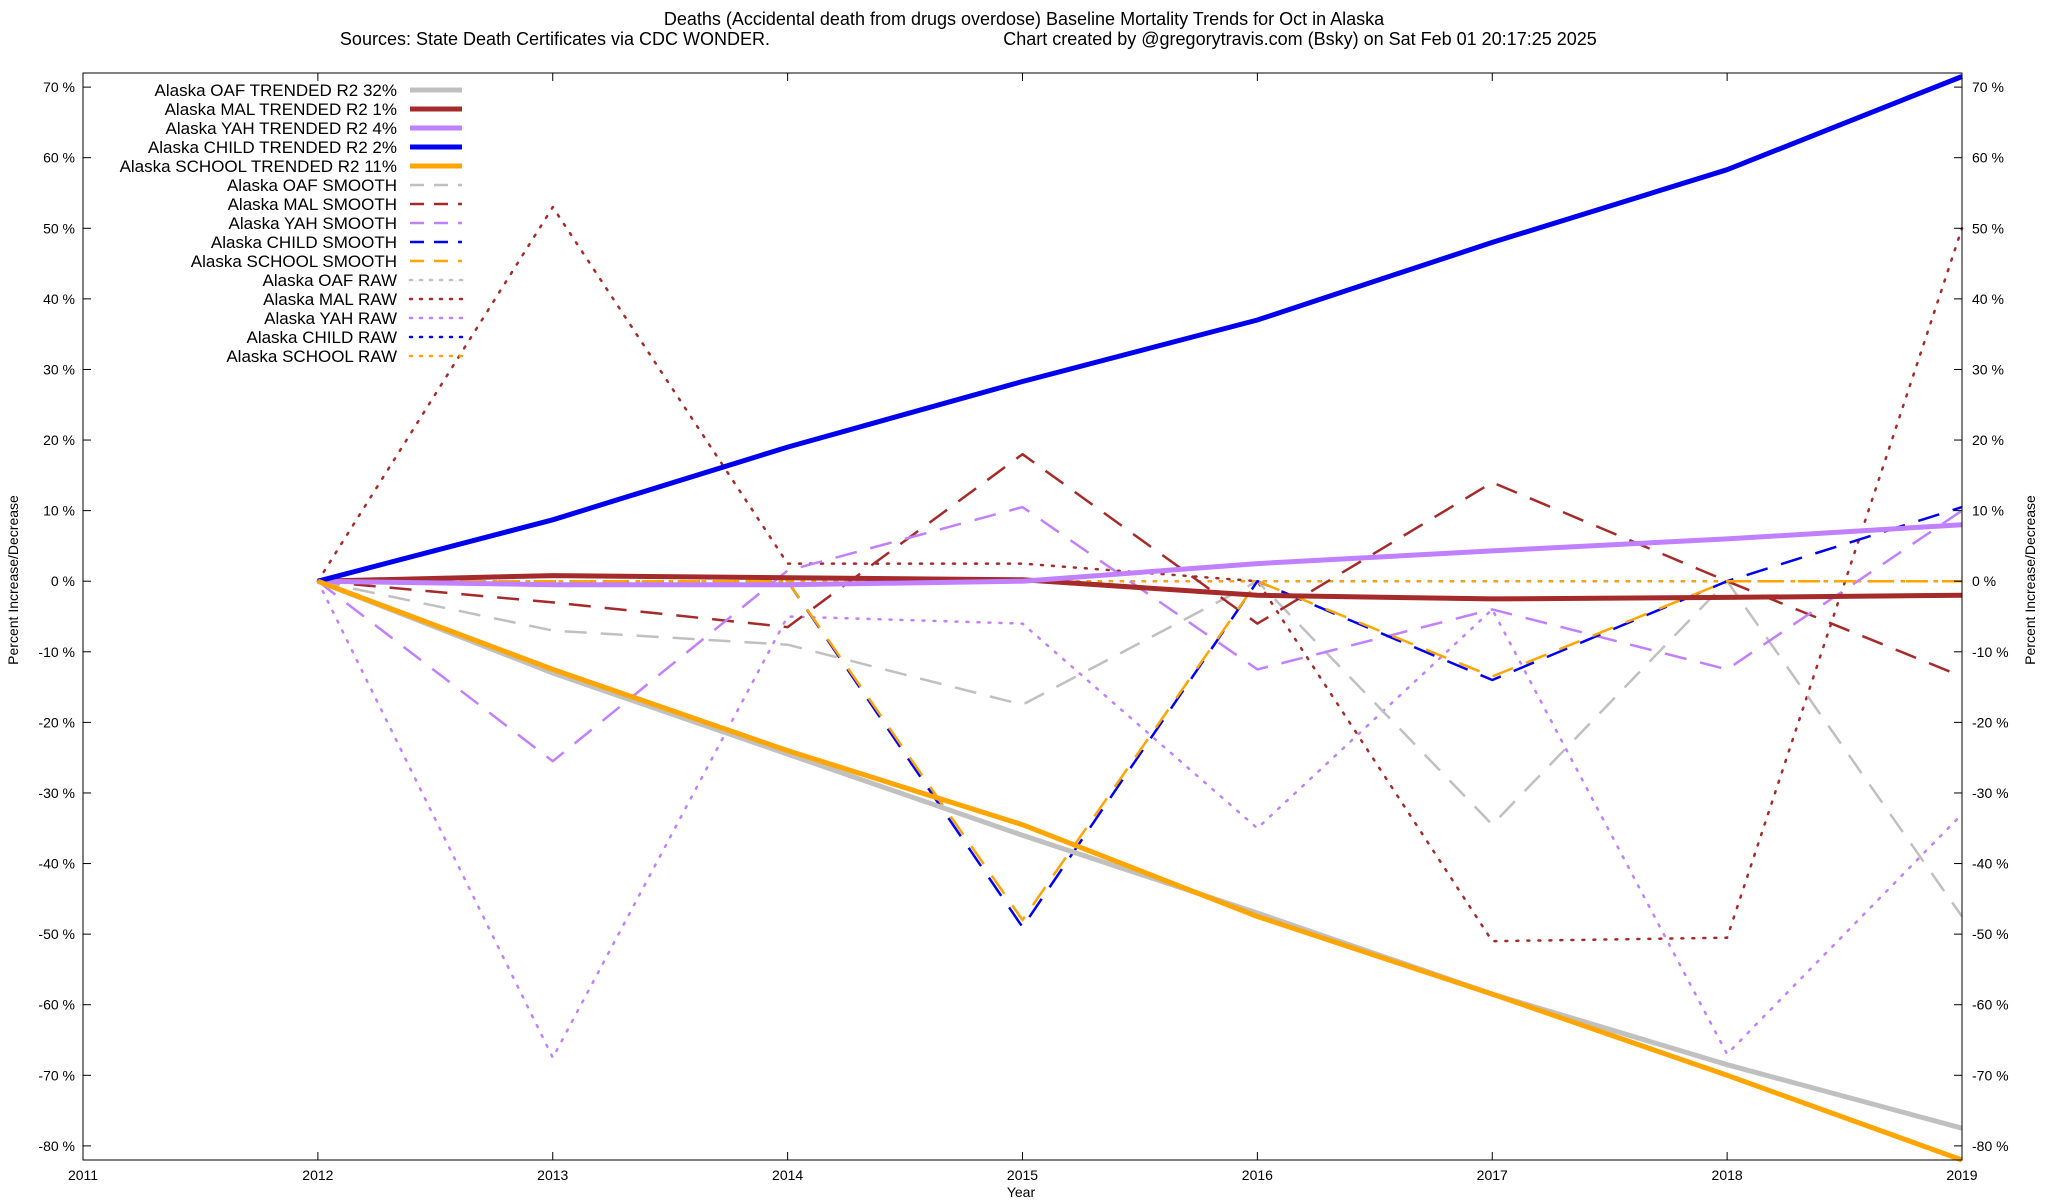  What do you see at coordinates (313, 223) in the screenshot?
I see `legend-label: Alaska YAH SMOOTH` at bounding box center [313, 223].